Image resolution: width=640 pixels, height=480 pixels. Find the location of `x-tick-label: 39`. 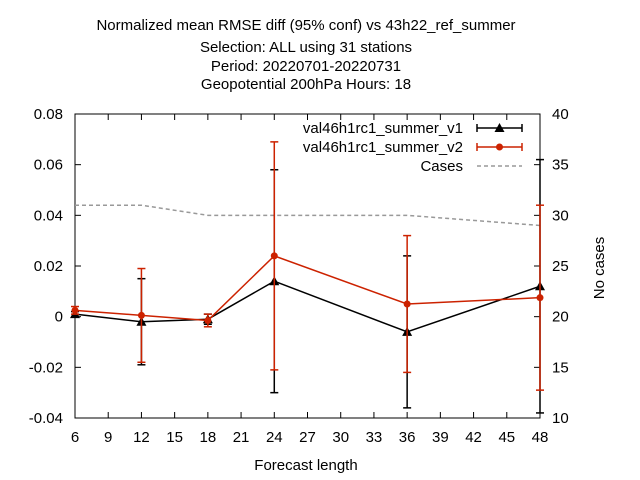

x-tick-label: 39 is located at coordinates (440, 437).